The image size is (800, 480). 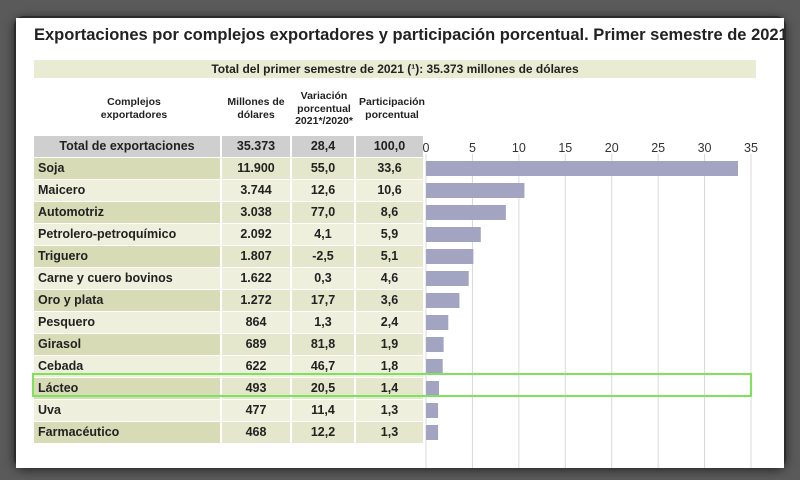 I want to click on row-name: Farmacéutico, so click(x=127, y=432).